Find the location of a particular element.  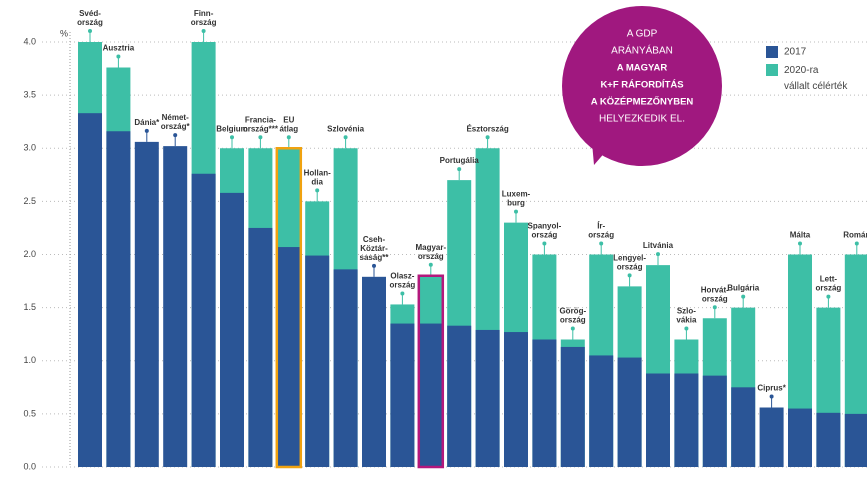

category-label: Dánia* is located at coordinates (147, 122).